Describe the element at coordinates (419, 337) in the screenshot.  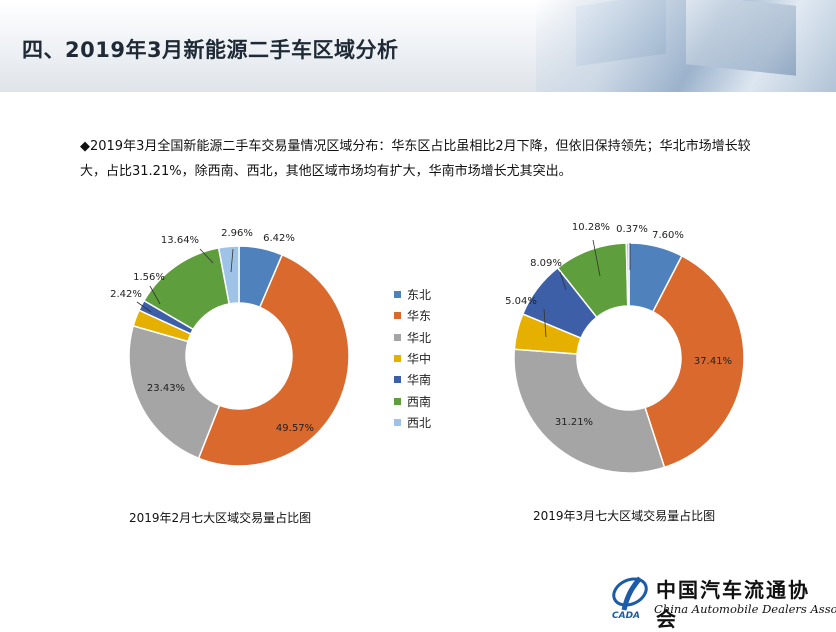
I see `legend-label: 华北` at that location.